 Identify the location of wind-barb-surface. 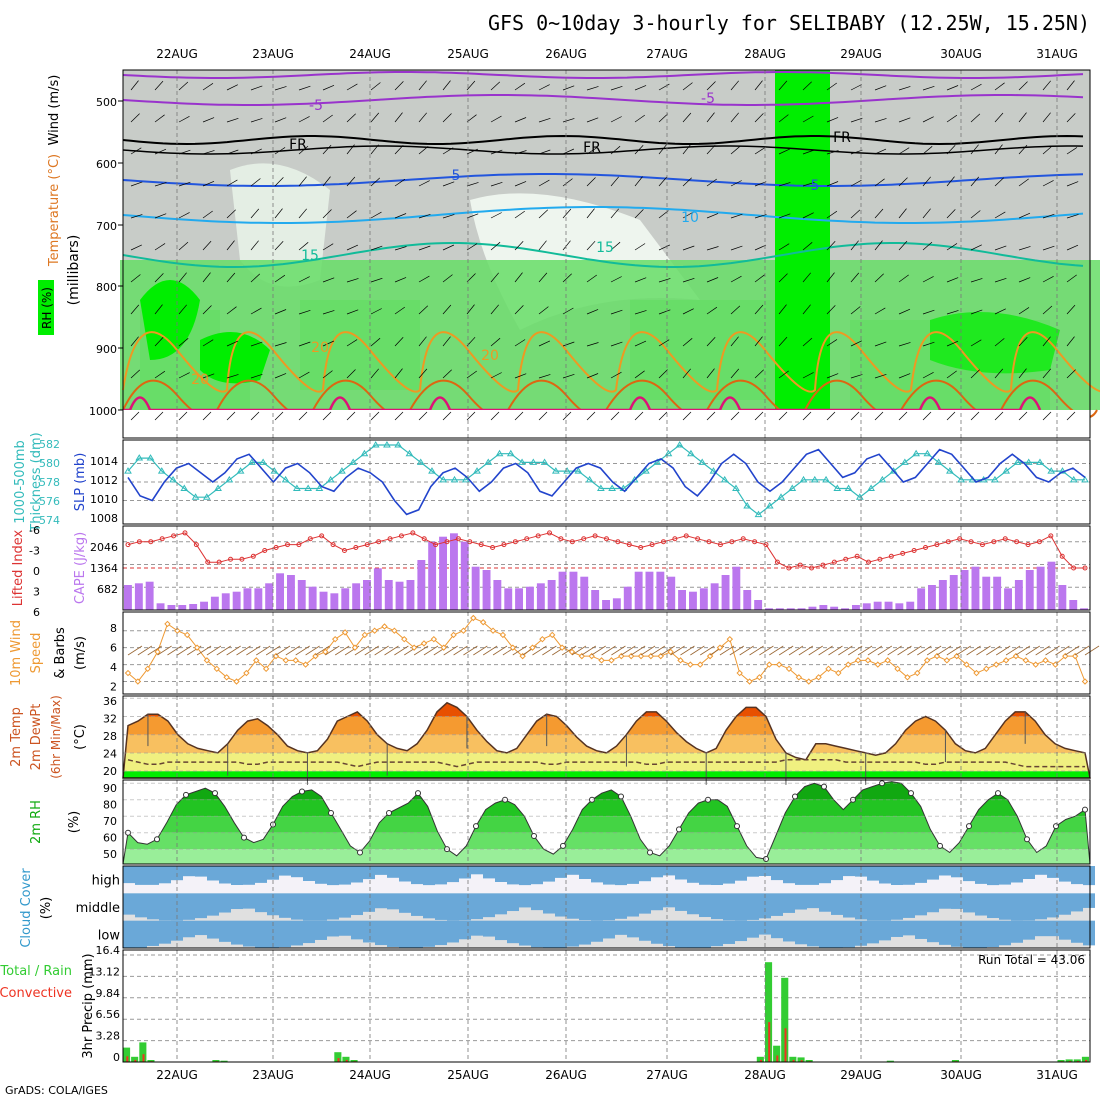
(183, 416).